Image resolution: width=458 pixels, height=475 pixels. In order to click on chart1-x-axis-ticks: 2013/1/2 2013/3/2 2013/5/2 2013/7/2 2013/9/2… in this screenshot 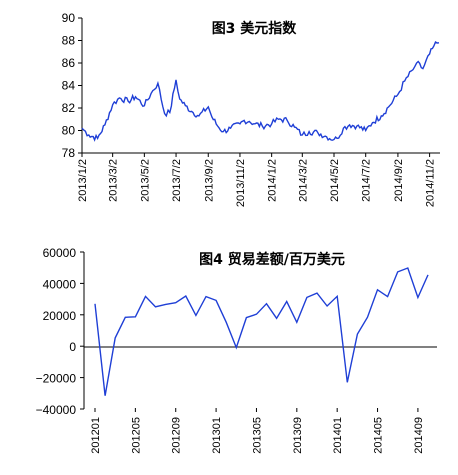, I will do `click(257, 180)`.